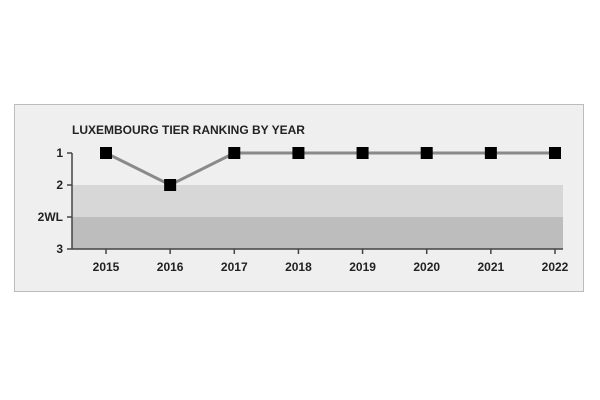 Image resolution: width=600 pixels, height=400 pixels. Describe the element at coordinates (170, 267) in the screenshot. I see `x-tick-label: 2016` at that location.